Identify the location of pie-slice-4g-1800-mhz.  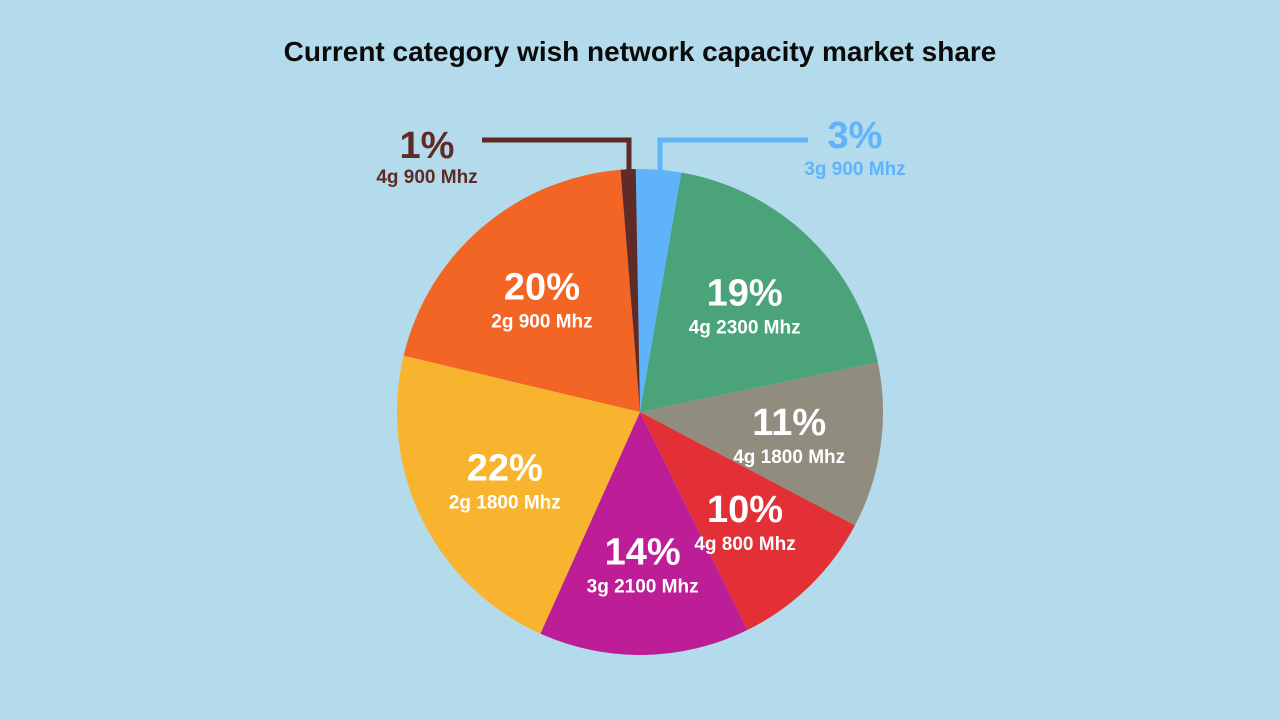
(761, 444).